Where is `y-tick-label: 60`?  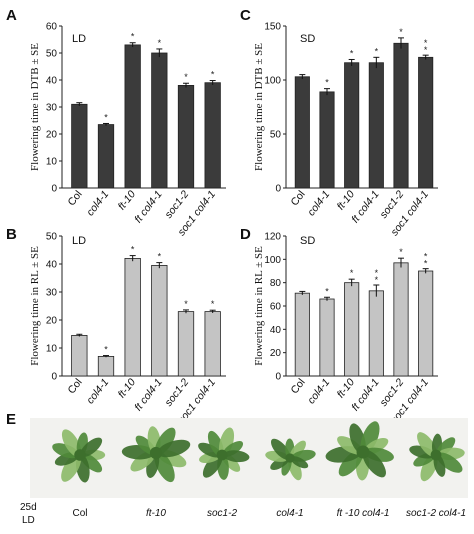 y-tick-label: 60 is located at coordinates (52, 27).